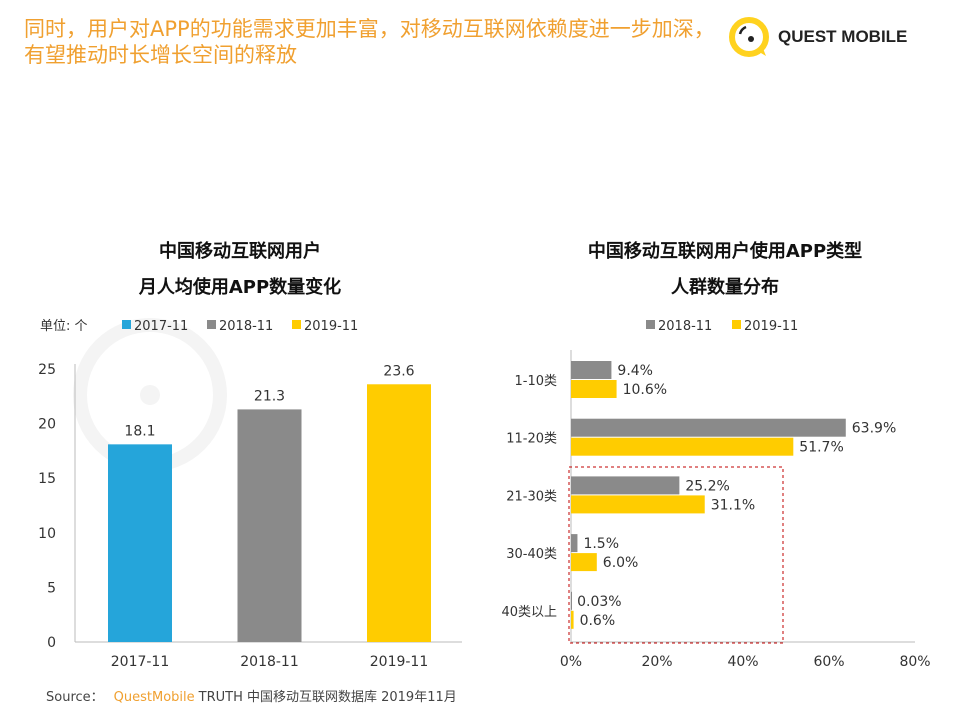 The image size is (960, 720). Describe the element at coordinates (535, 381) in the screenshot. I see `y-tick-label: 1-10类` at that location.